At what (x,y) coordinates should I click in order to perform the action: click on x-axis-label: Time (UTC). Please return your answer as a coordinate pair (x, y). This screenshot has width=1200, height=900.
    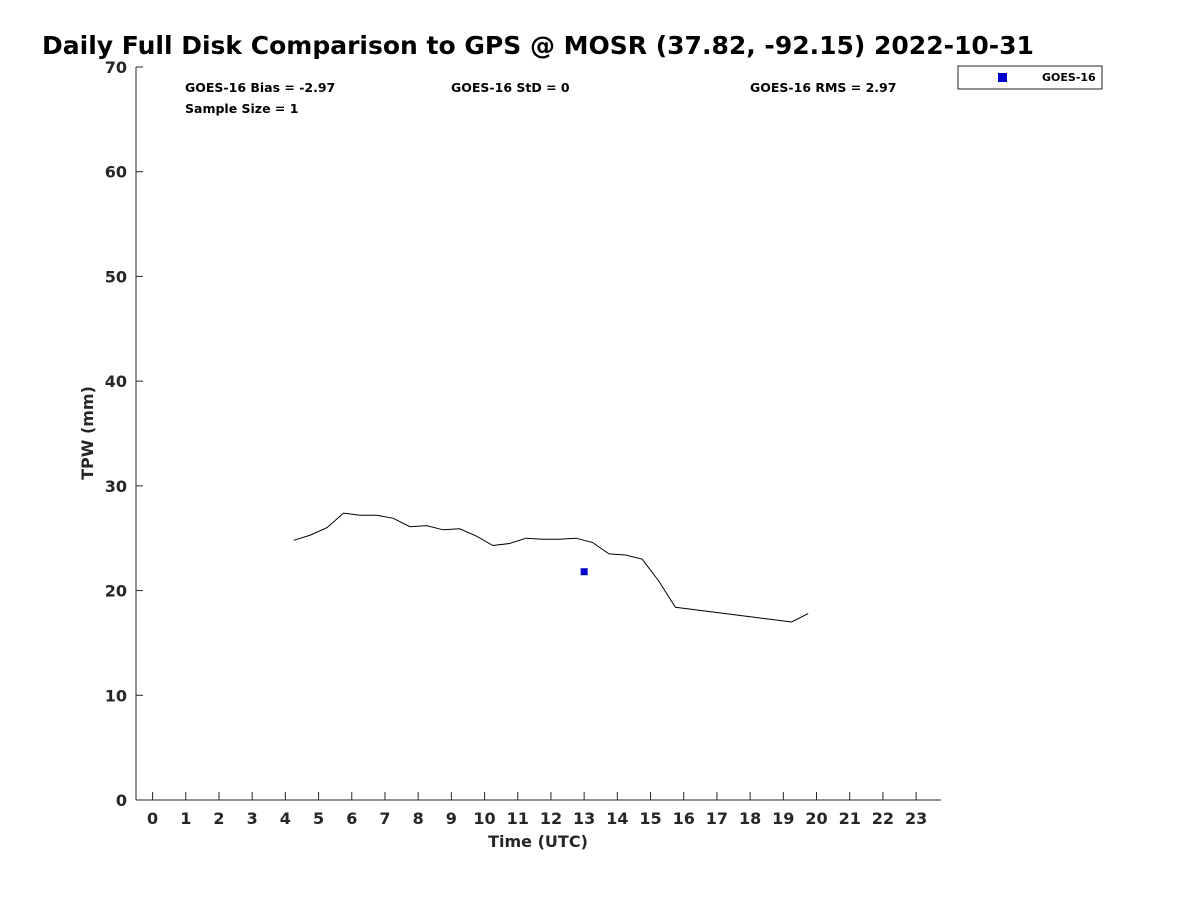
    Looking at the image, I should click on (538, 841).